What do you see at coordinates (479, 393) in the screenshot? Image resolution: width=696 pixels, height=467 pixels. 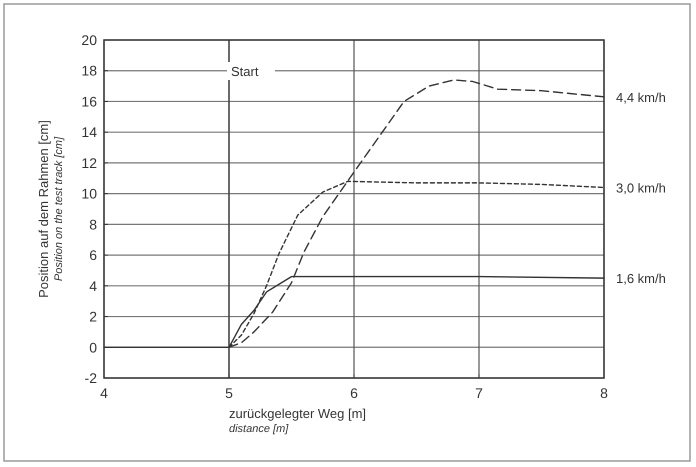 I see `x-tick-label: 7` at bounding box center [479, 393].